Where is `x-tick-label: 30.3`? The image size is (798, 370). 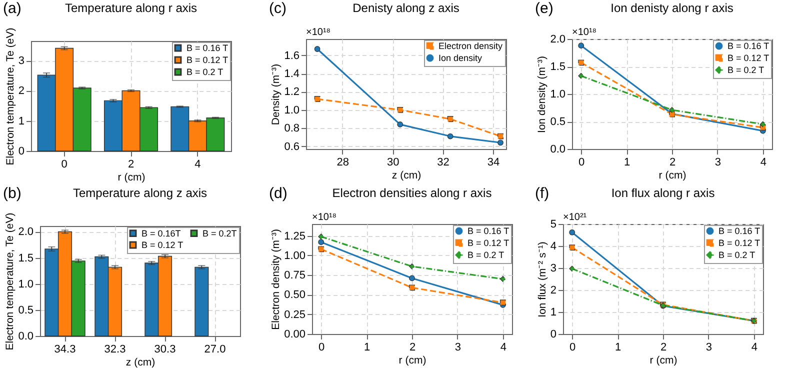 x-tick-label: 30.3 is located at coordinates (165, 350).